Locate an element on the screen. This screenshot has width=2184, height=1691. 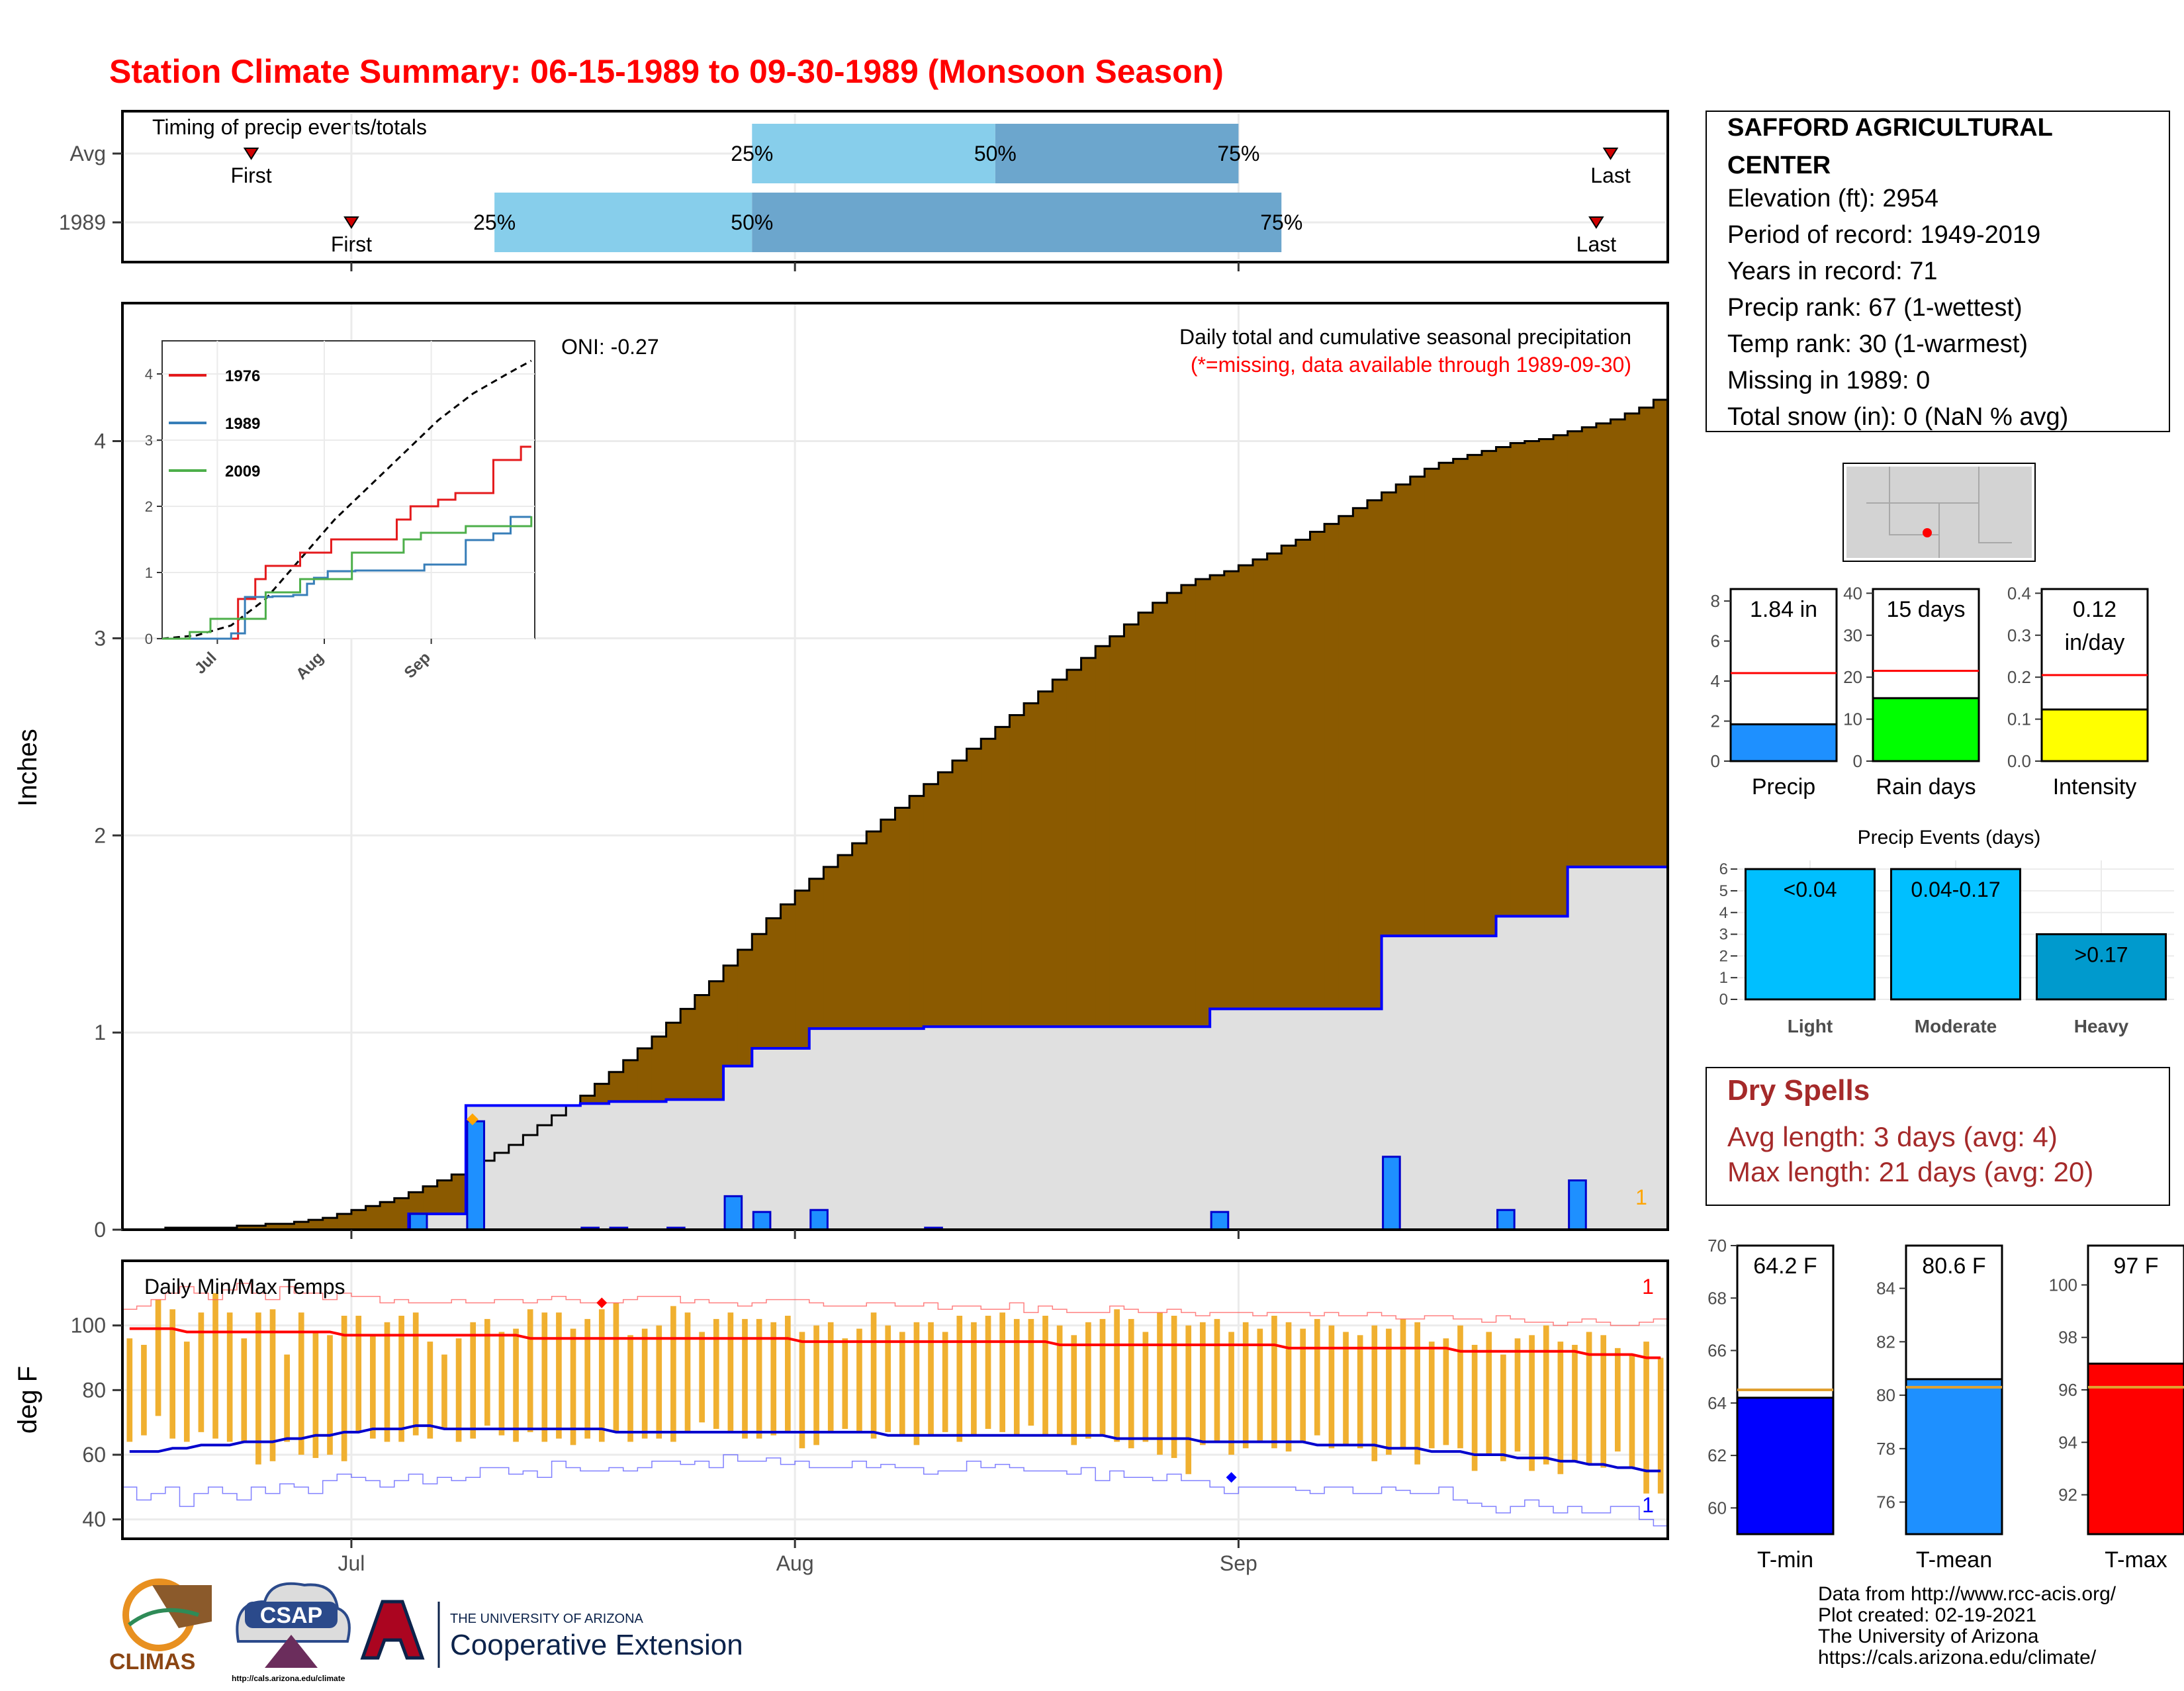
tbar-value-label: 97 F is located at coordinates (2135, 1266).